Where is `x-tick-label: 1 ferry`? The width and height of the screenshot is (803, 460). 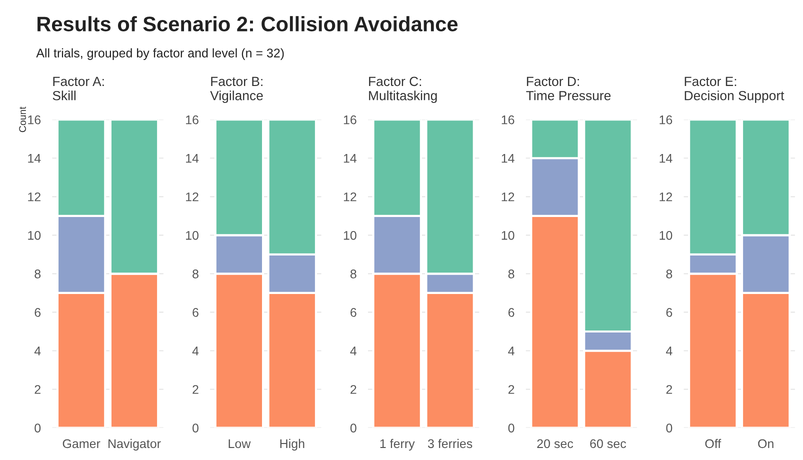 x-tick-label: 1 ferry is located at coordinates (397, 444).